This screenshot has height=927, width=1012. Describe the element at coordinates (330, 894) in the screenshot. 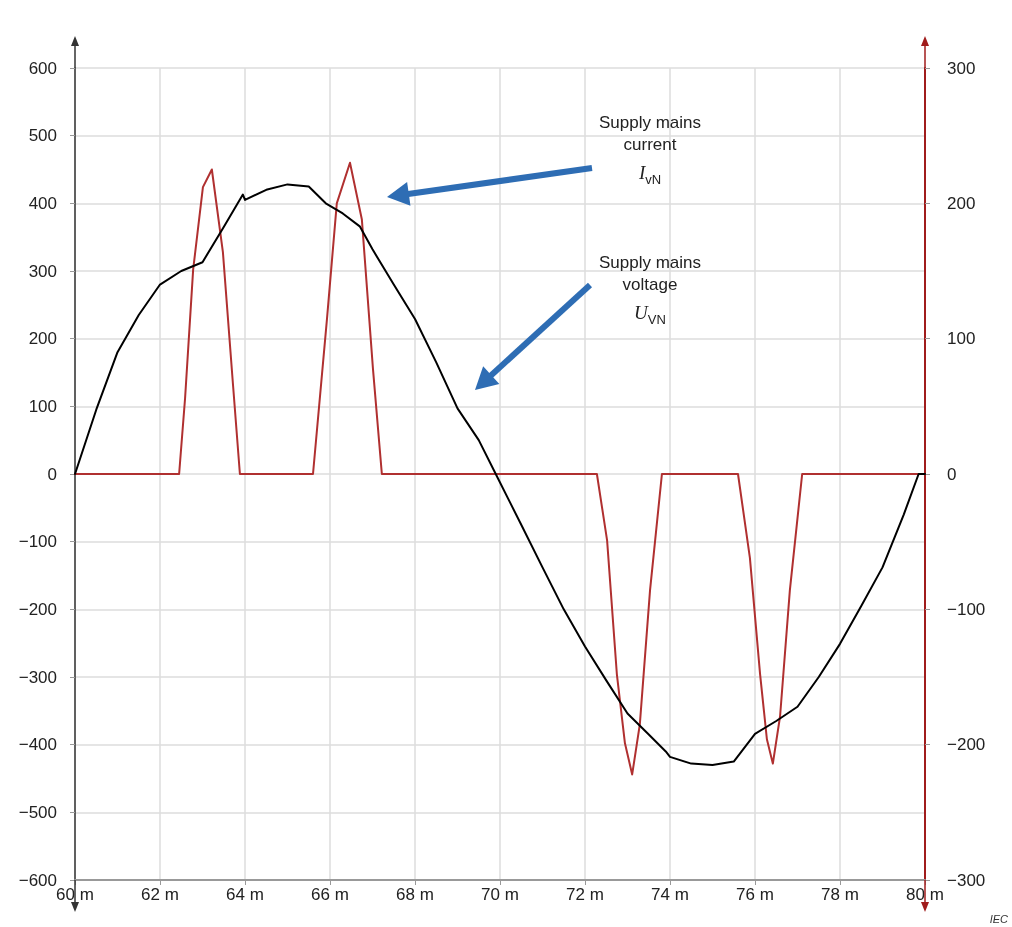

I see `x-tick-label: 66 m` at that location.